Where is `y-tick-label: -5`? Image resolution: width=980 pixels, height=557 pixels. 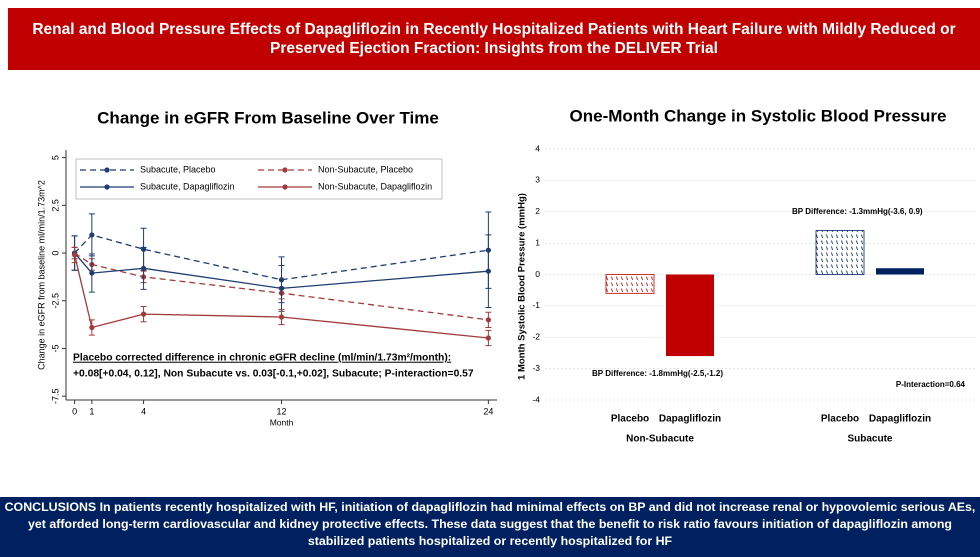 y-tick-label: -5 is located at coordinates (55, 348).